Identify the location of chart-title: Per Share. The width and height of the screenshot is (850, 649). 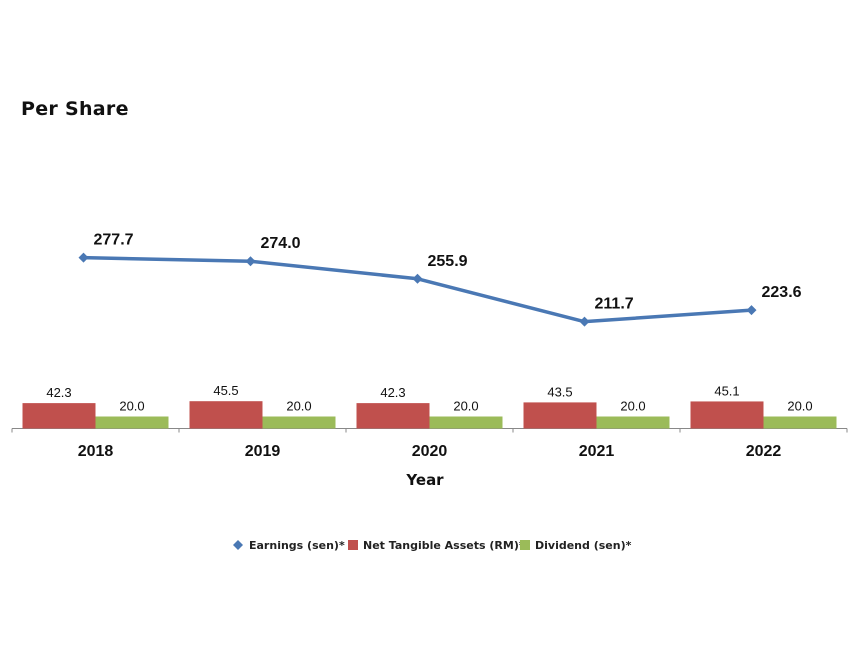
(75, 109).